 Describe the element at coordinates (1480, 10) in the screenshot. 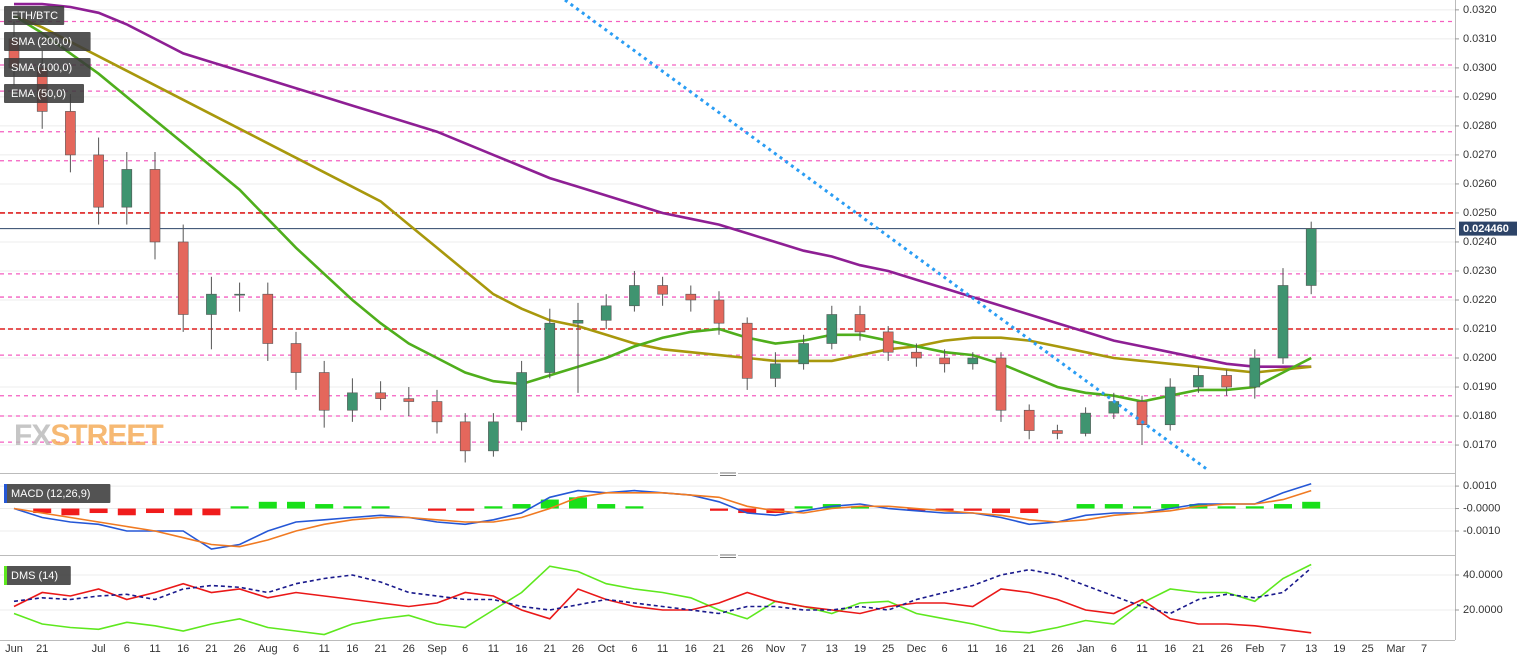

I see `y-tick-label: 0.0320` at that location.